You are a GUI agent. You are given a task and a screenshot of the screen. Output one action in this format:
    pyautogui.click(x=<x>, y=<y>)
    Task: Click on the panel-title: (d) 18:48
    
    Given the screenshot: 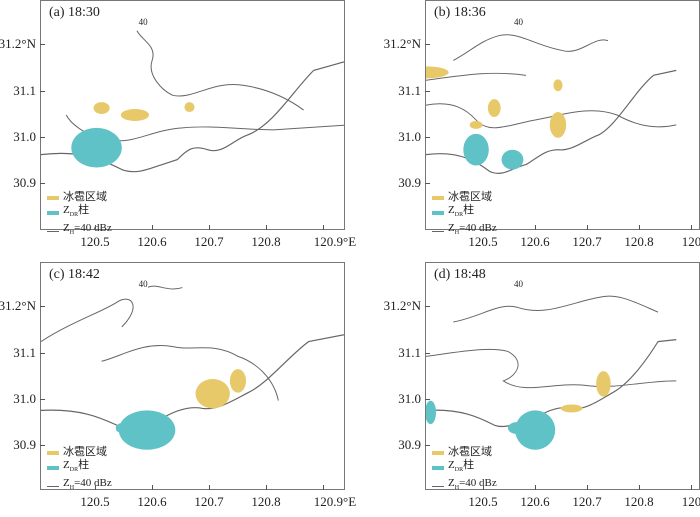 What is the action you would take?
    pyautogui.click(x=460, y=274)
    